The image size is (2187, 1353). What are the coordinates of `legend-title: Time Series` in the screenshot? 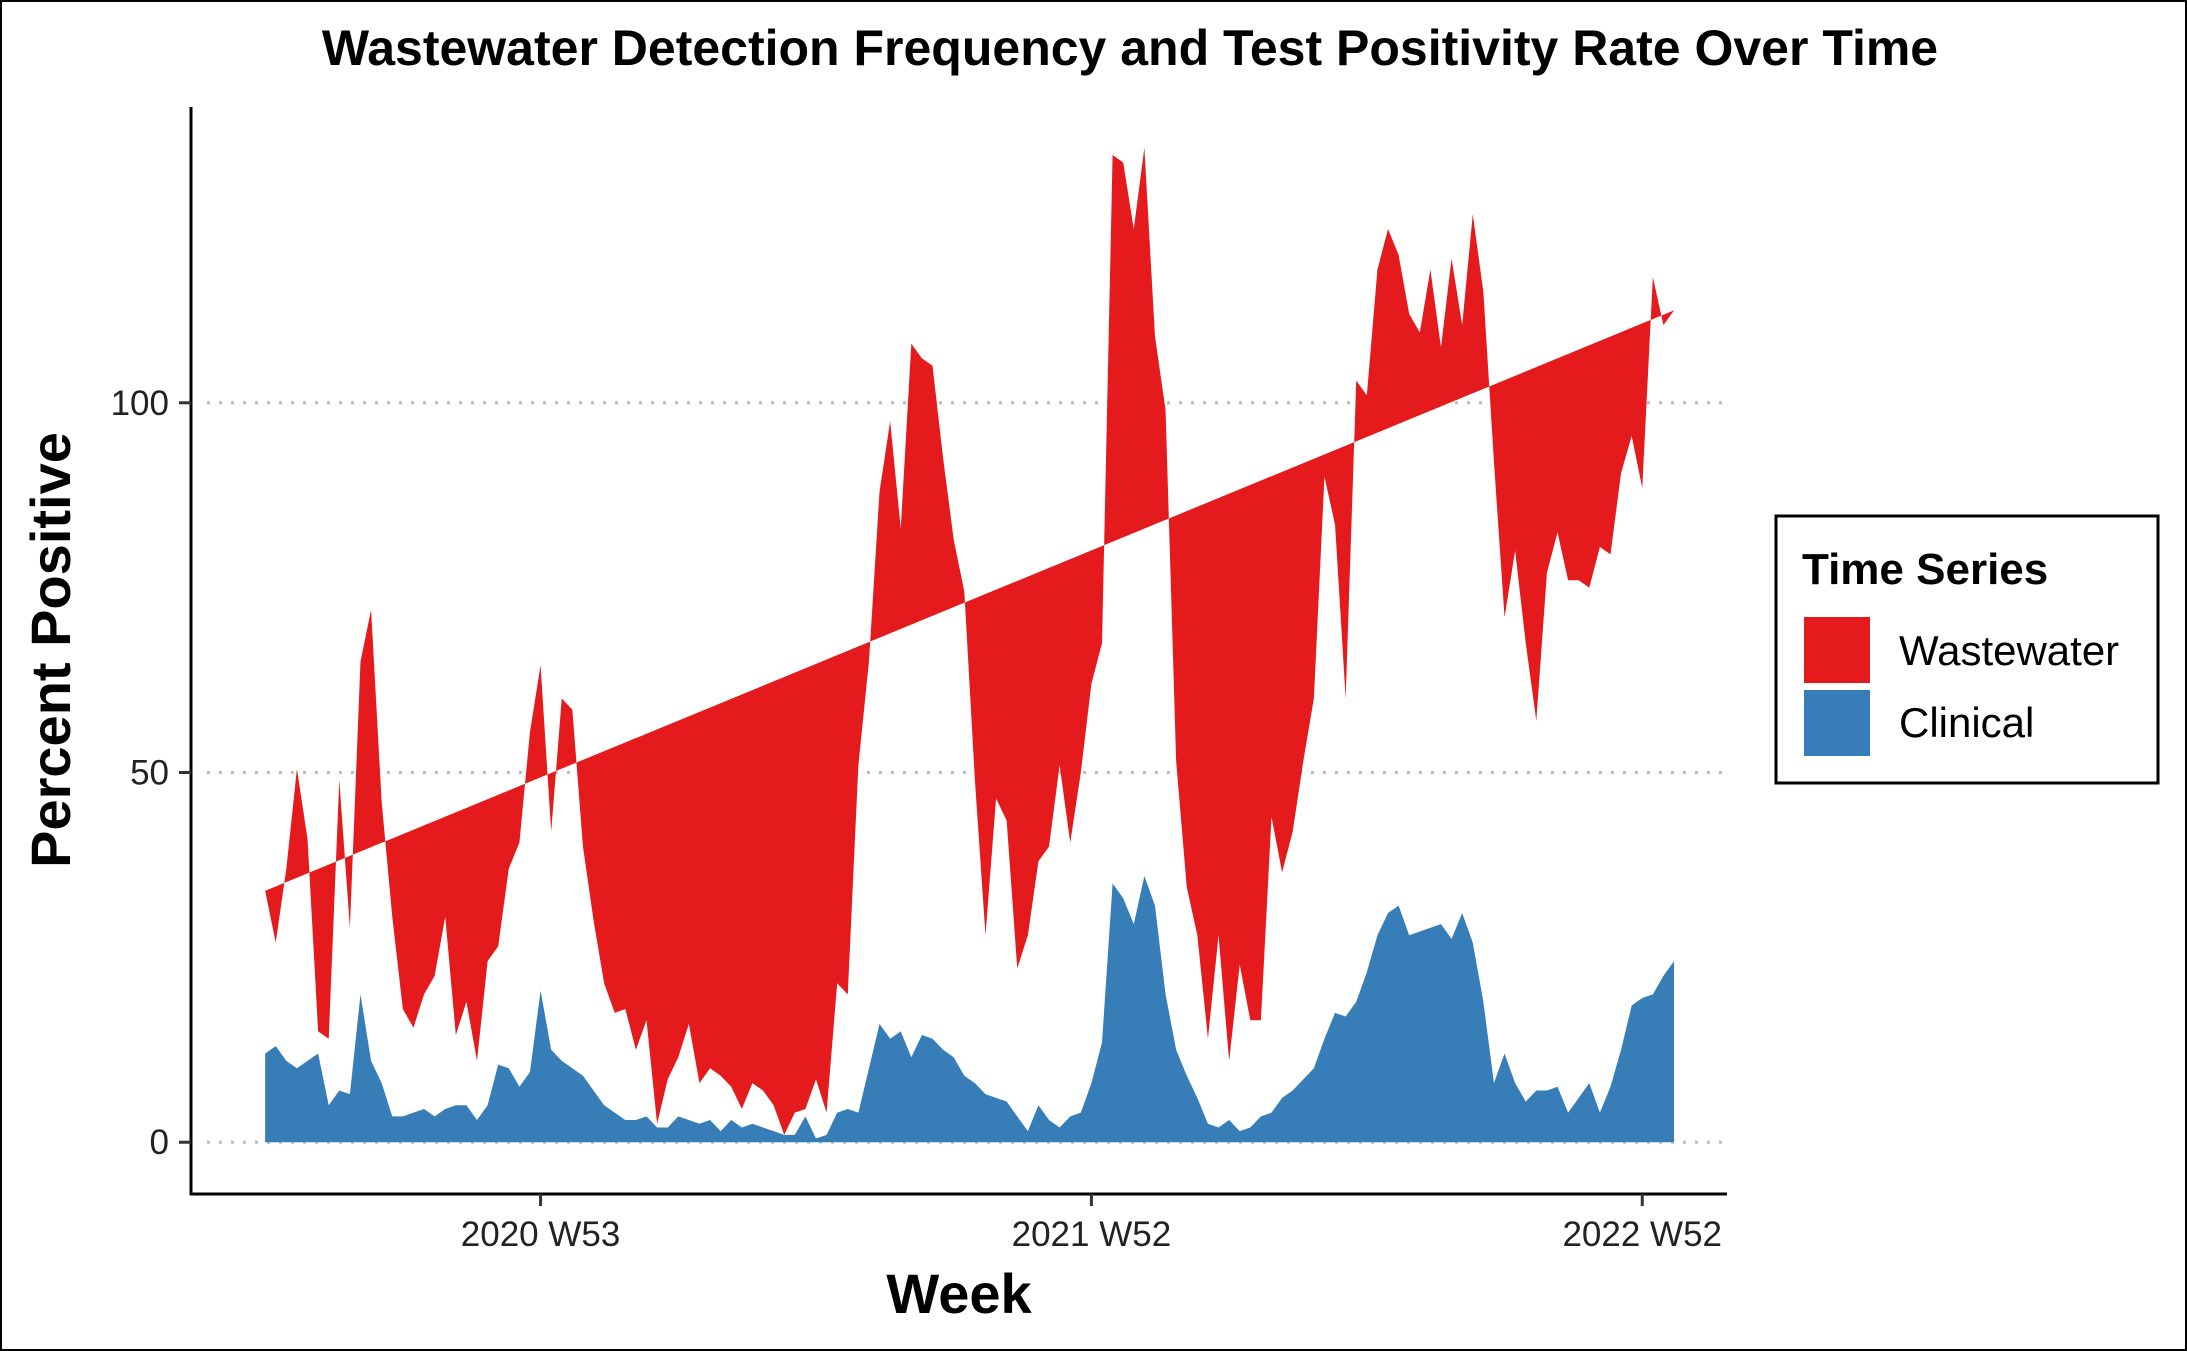 It's located at (1925, 569).